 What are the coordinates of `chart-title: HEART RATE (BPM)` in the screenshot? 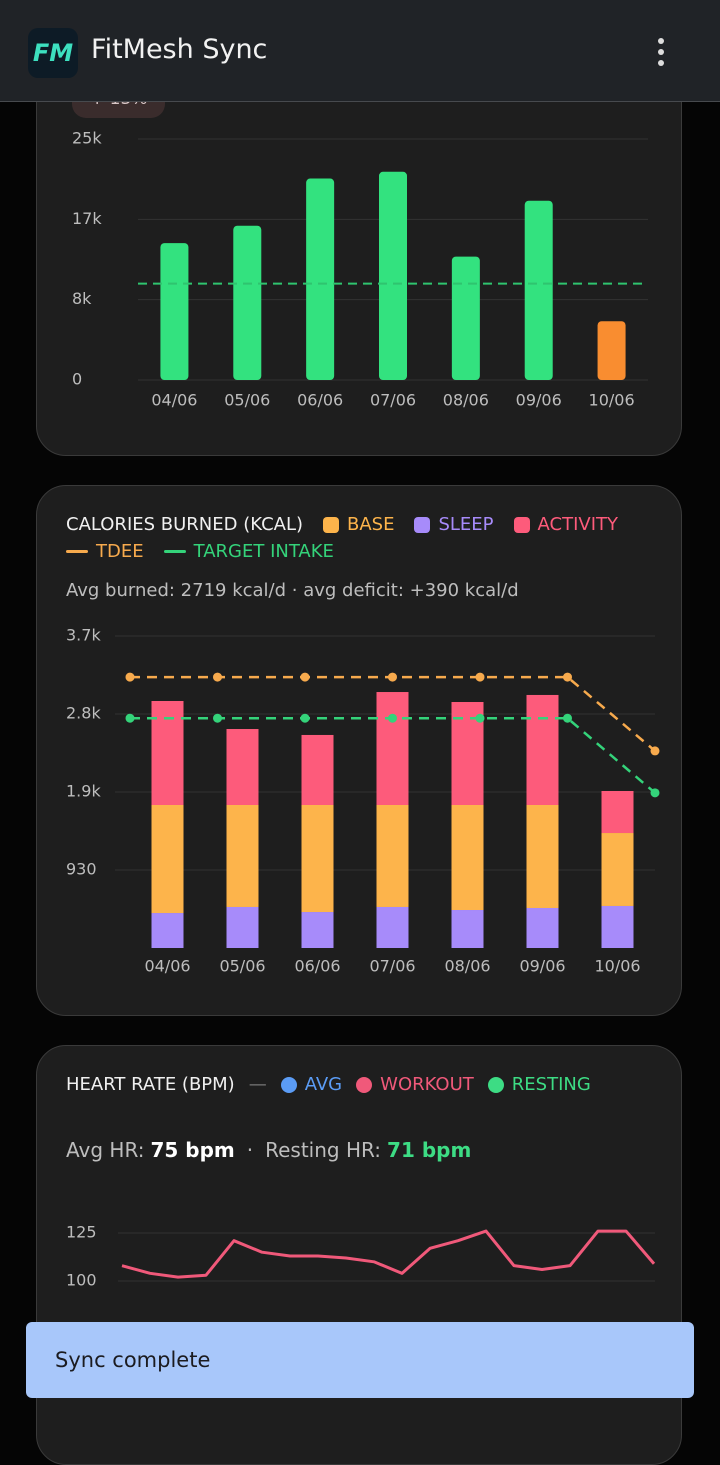 It's located at (150, 1084).